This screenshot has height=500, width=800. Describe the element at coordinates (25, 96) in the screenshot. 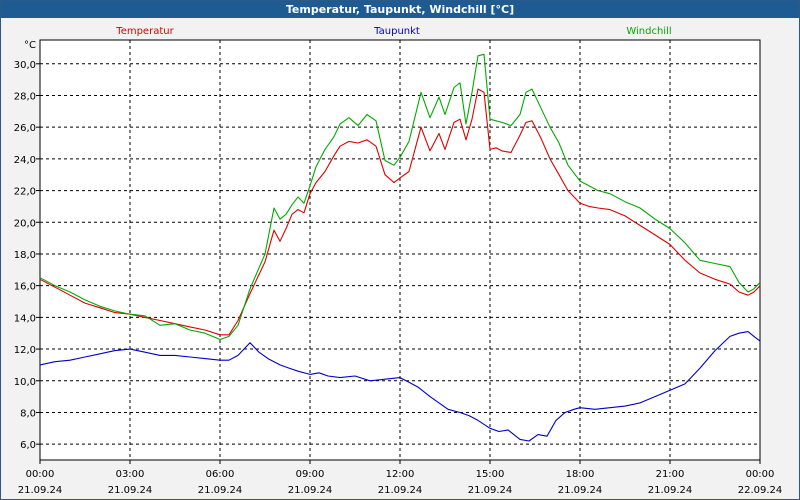

I see `y-tick-label: 28,0` at that location.